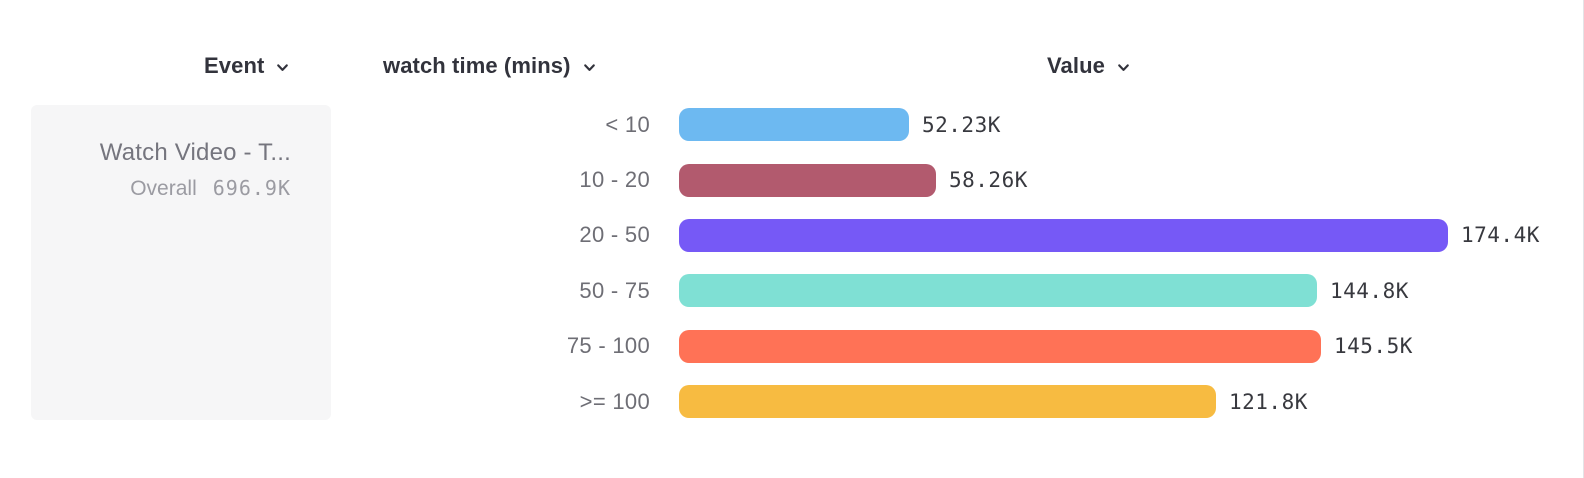 The height and width of the screenshot is (478, 1584). Describe the element at coordinates (608, 346) in the screenshot. I see `category-label: 75 - 100` at that location.